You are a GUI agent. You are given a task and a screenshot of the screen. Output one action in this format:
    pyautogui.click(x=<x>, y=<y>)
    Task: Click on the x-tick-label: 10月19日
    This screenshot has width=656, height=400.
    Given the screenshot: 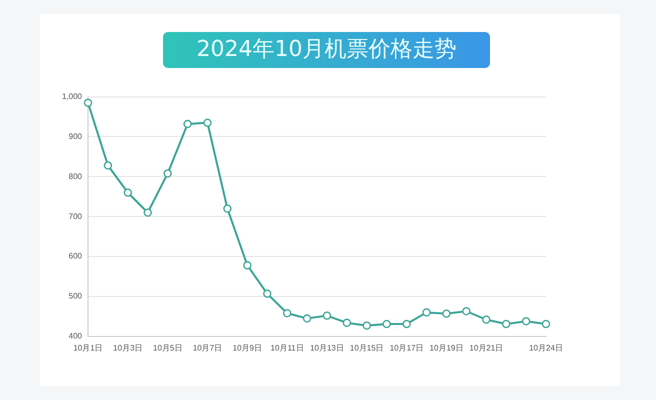 What is the action you would take?
    pyautogui.click(x=447, y=347)
    